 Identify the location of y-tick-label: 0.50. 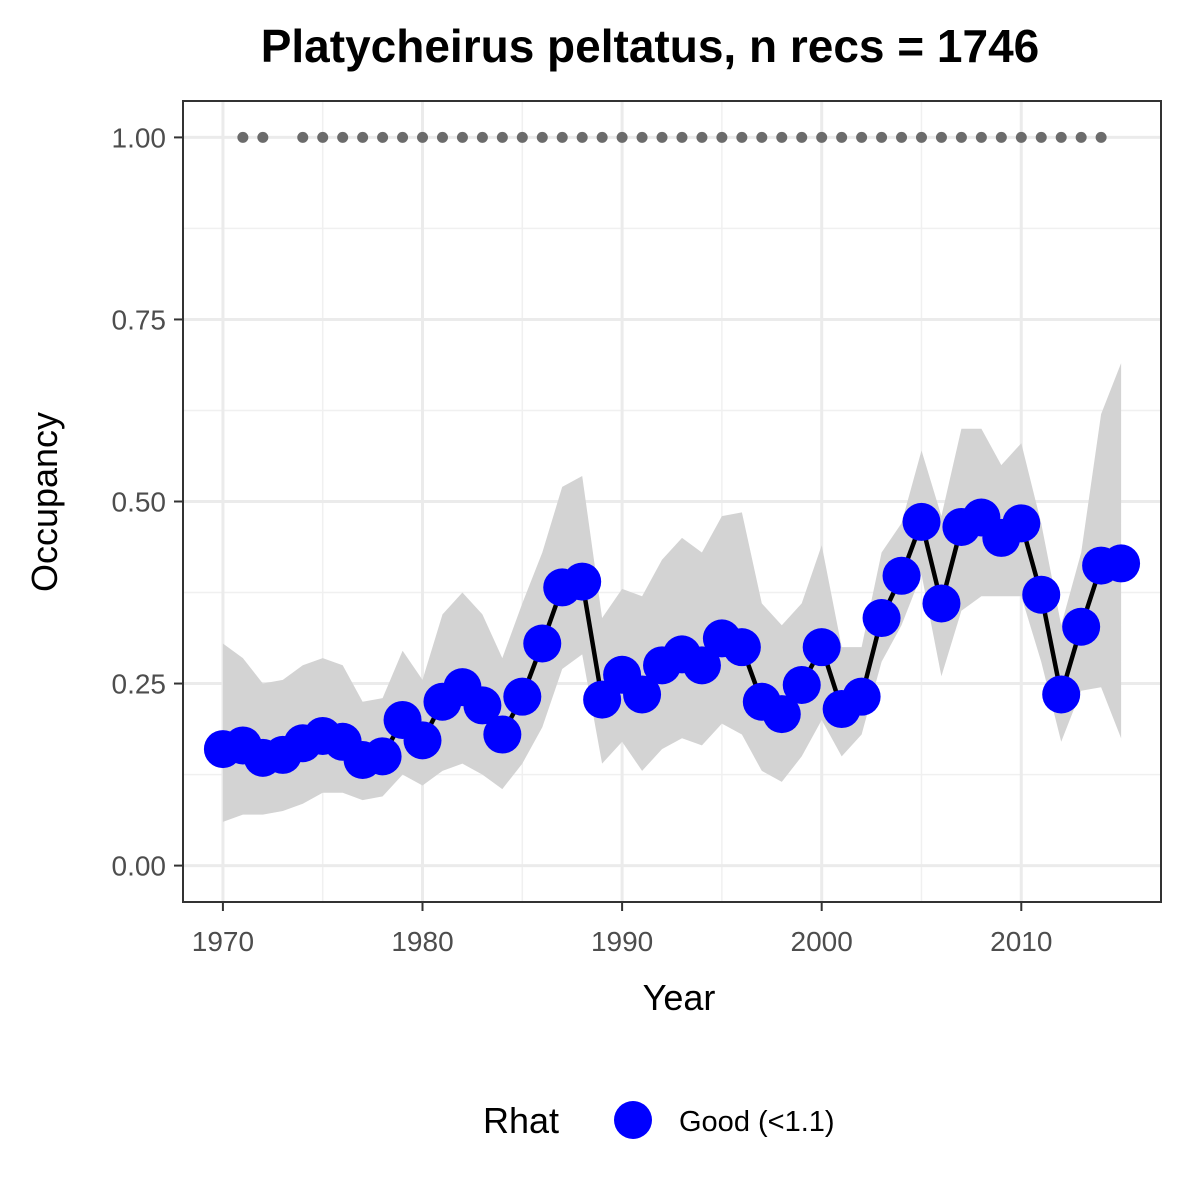
(139, 502).